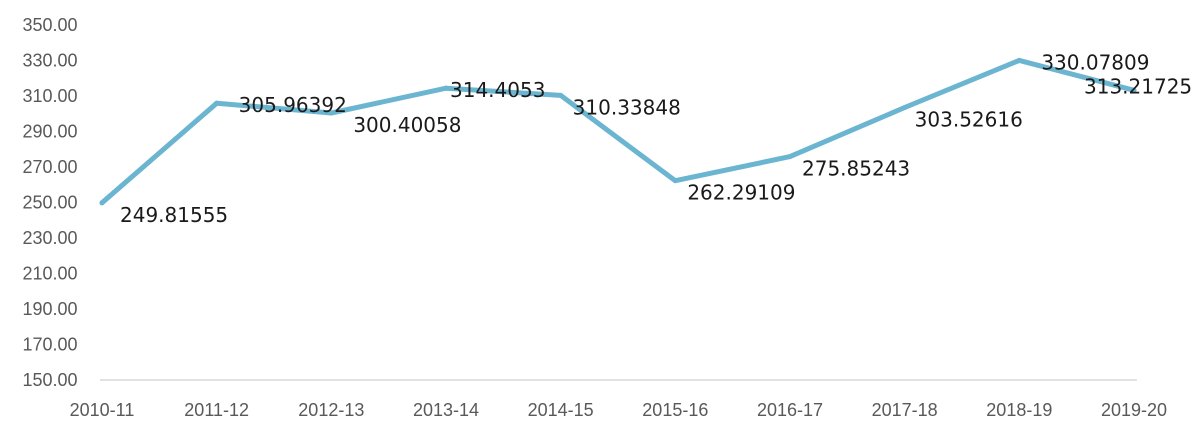  Describe the element at coordinates (49, 203) in the screenshot. I see `y-tick-label: 250.00` at that location.